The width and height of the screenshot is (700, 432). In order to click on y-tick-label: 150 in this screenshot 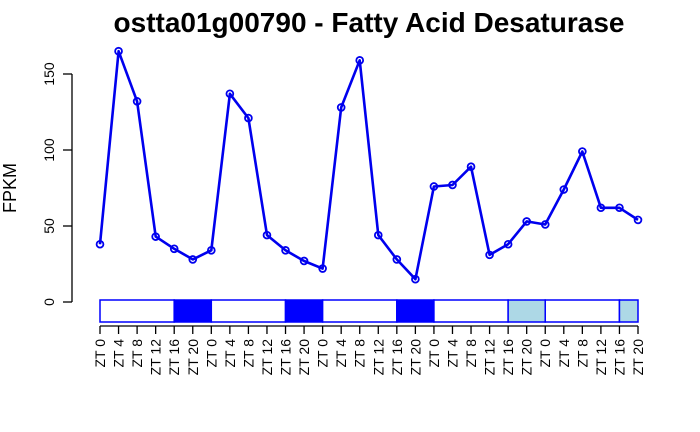, I will do `click(49, 74)`.